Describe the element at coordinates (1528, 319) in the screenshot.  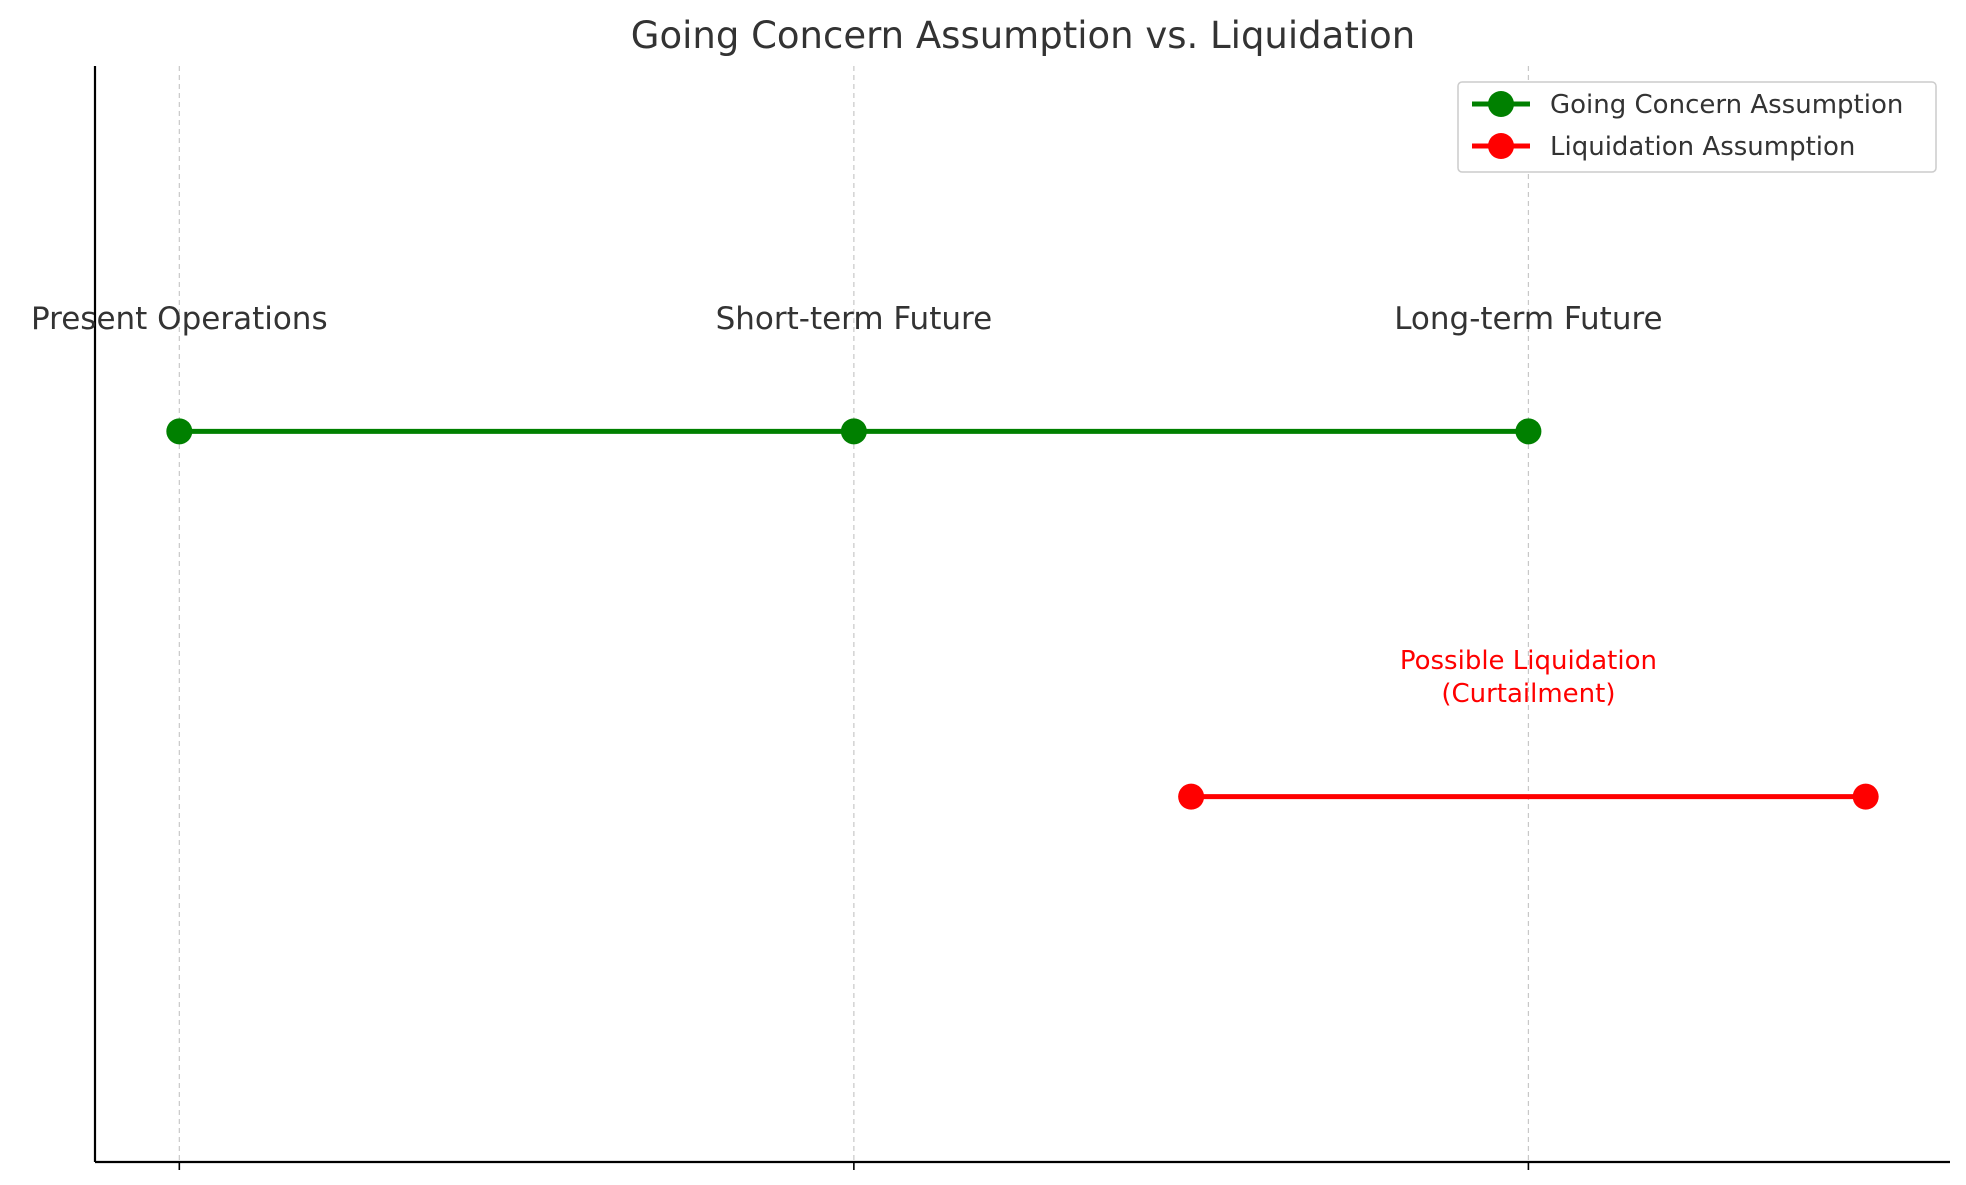
I see `point-label-2: Long-term Future` at that location.